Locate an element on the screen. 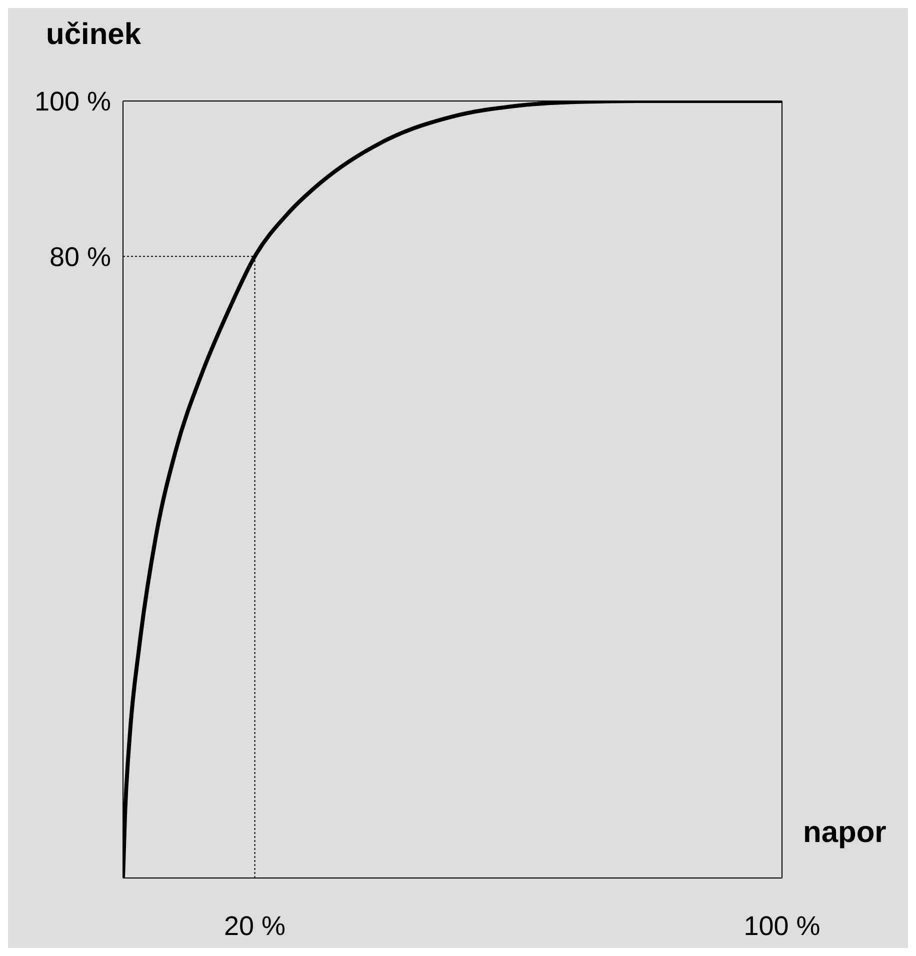 This screenshot has height=956, width=916. x-axis-title: napor is located at coordinates (844, 833).